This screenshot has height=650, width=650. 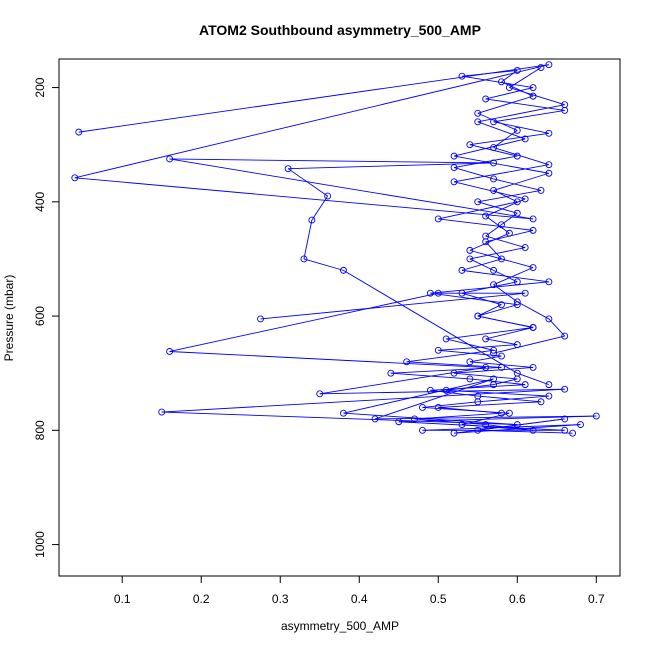 What do you see at coordinates (40, 87) in the screenshot?
I see `y-tick-label: 200` at bounding box center [40, 87].